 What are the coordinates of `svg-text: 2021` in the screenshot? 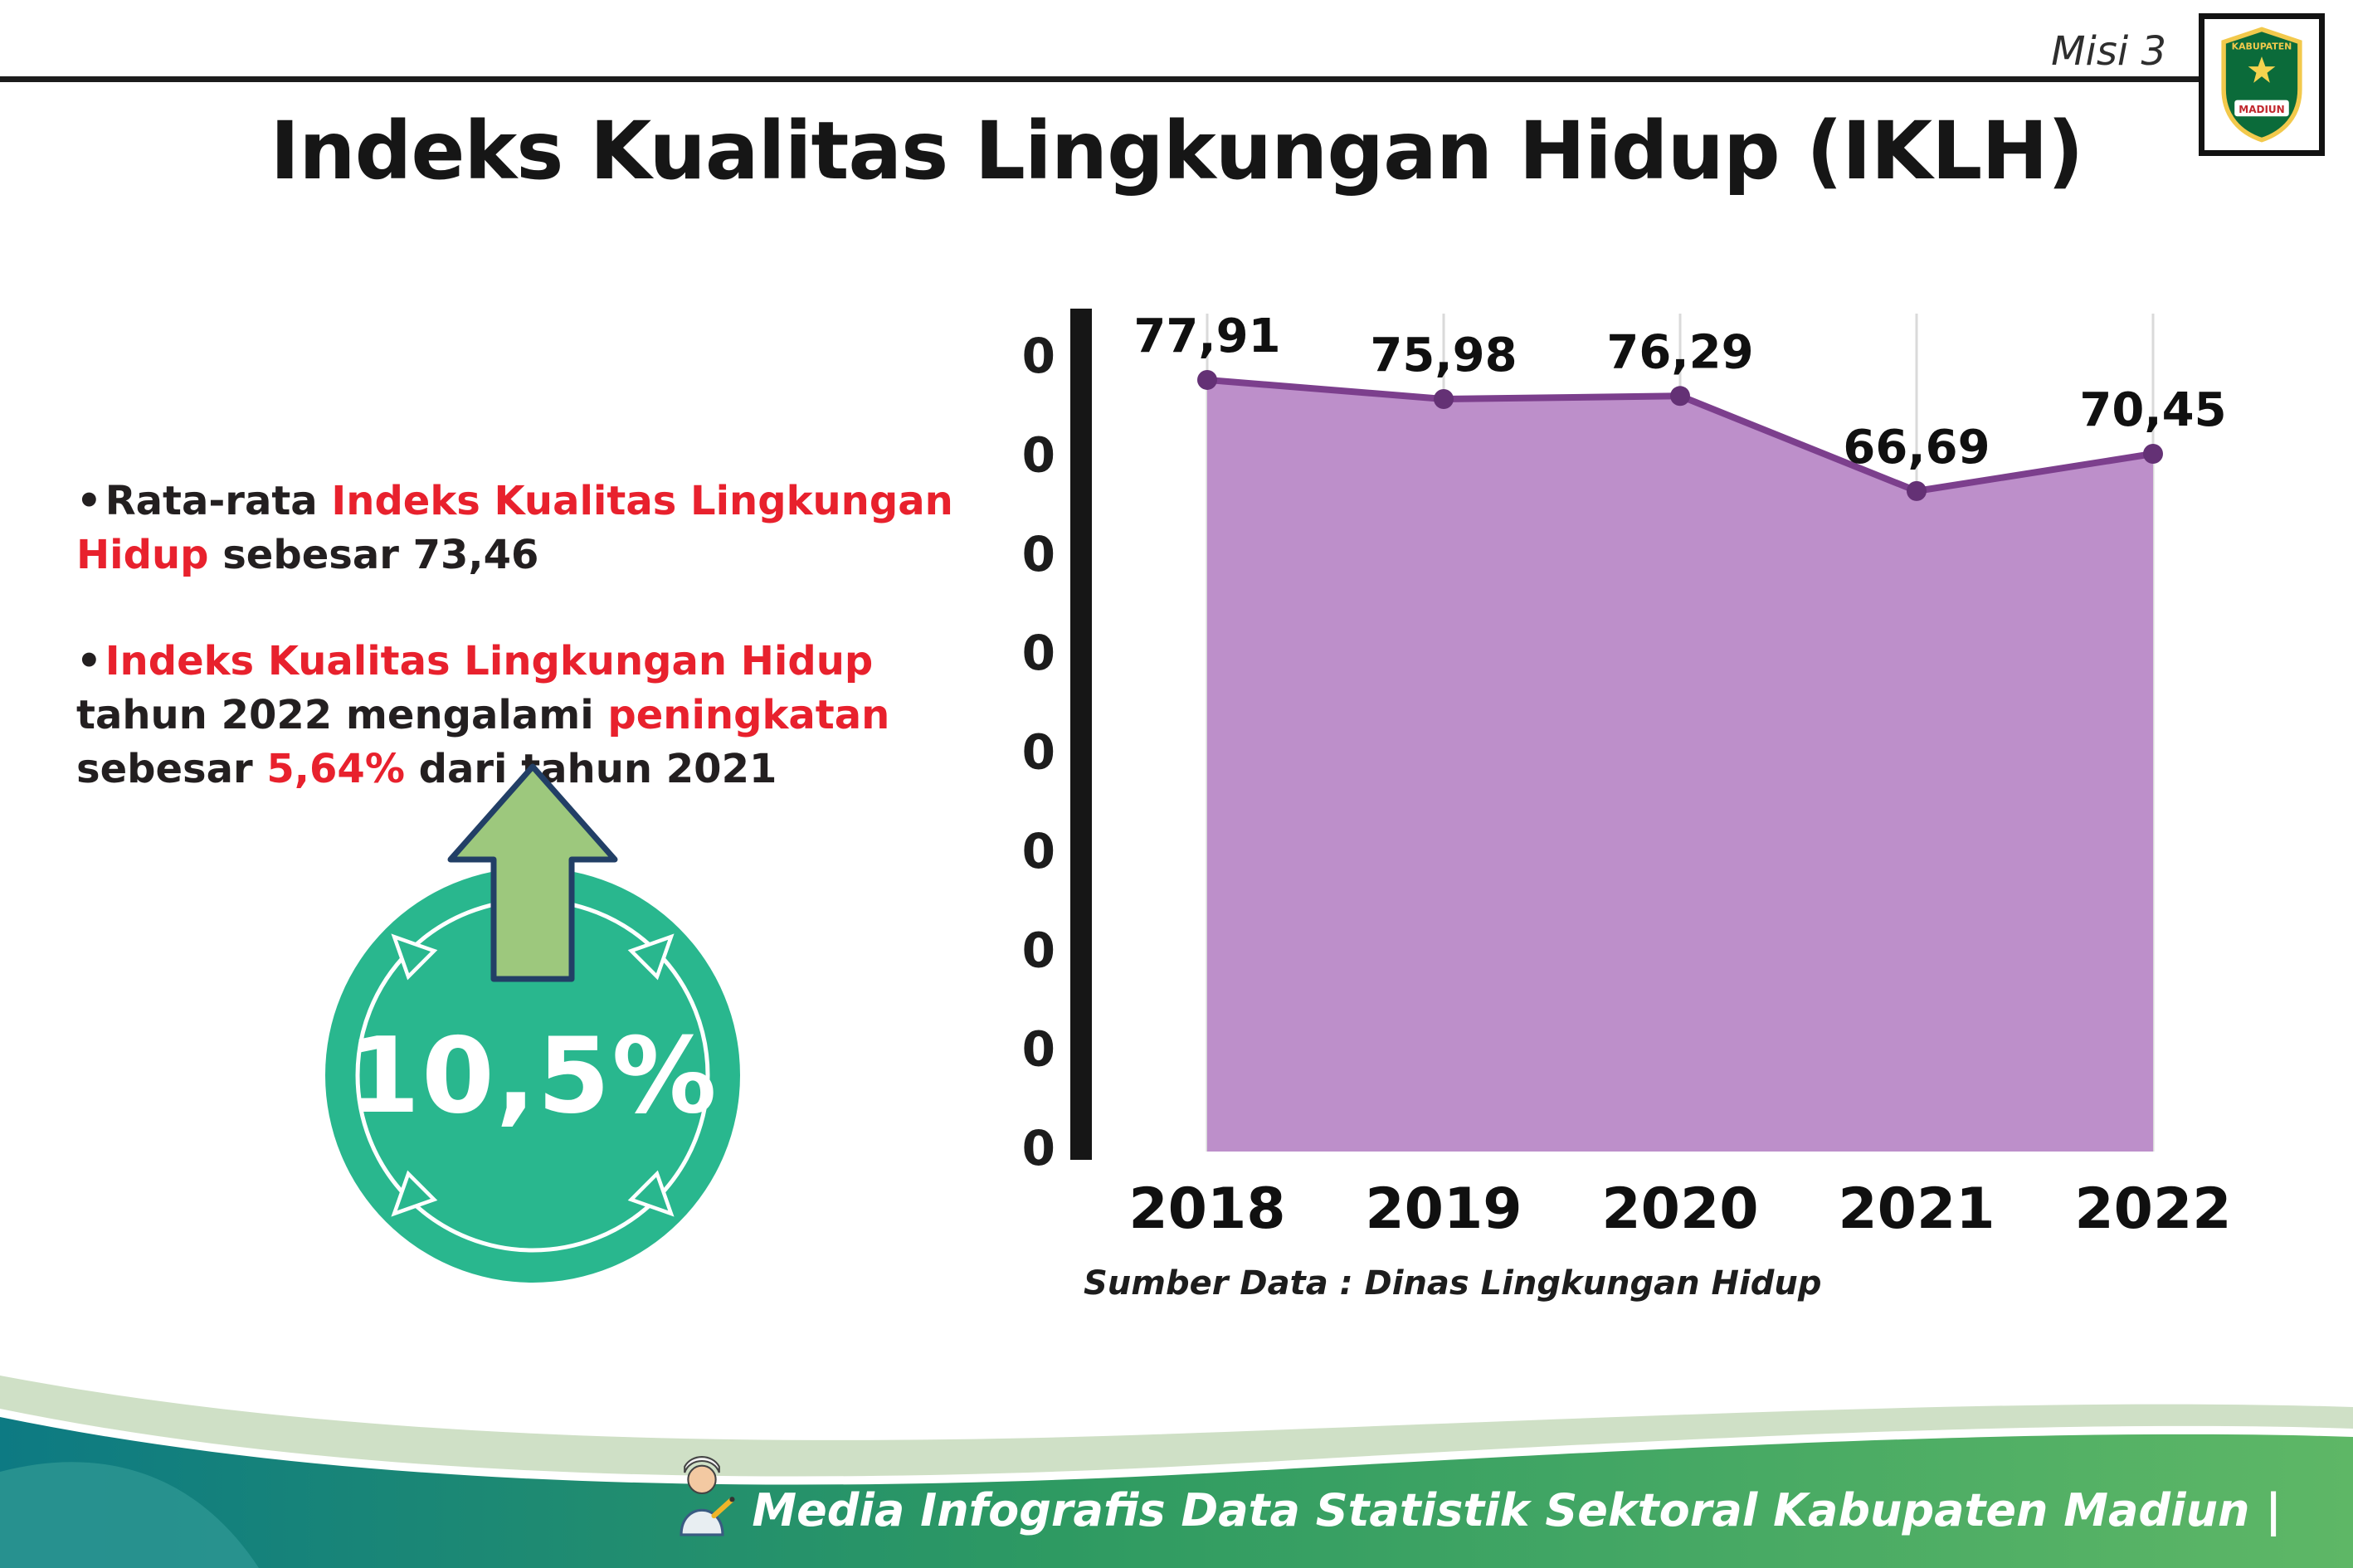 It's located at (1916, 1209).